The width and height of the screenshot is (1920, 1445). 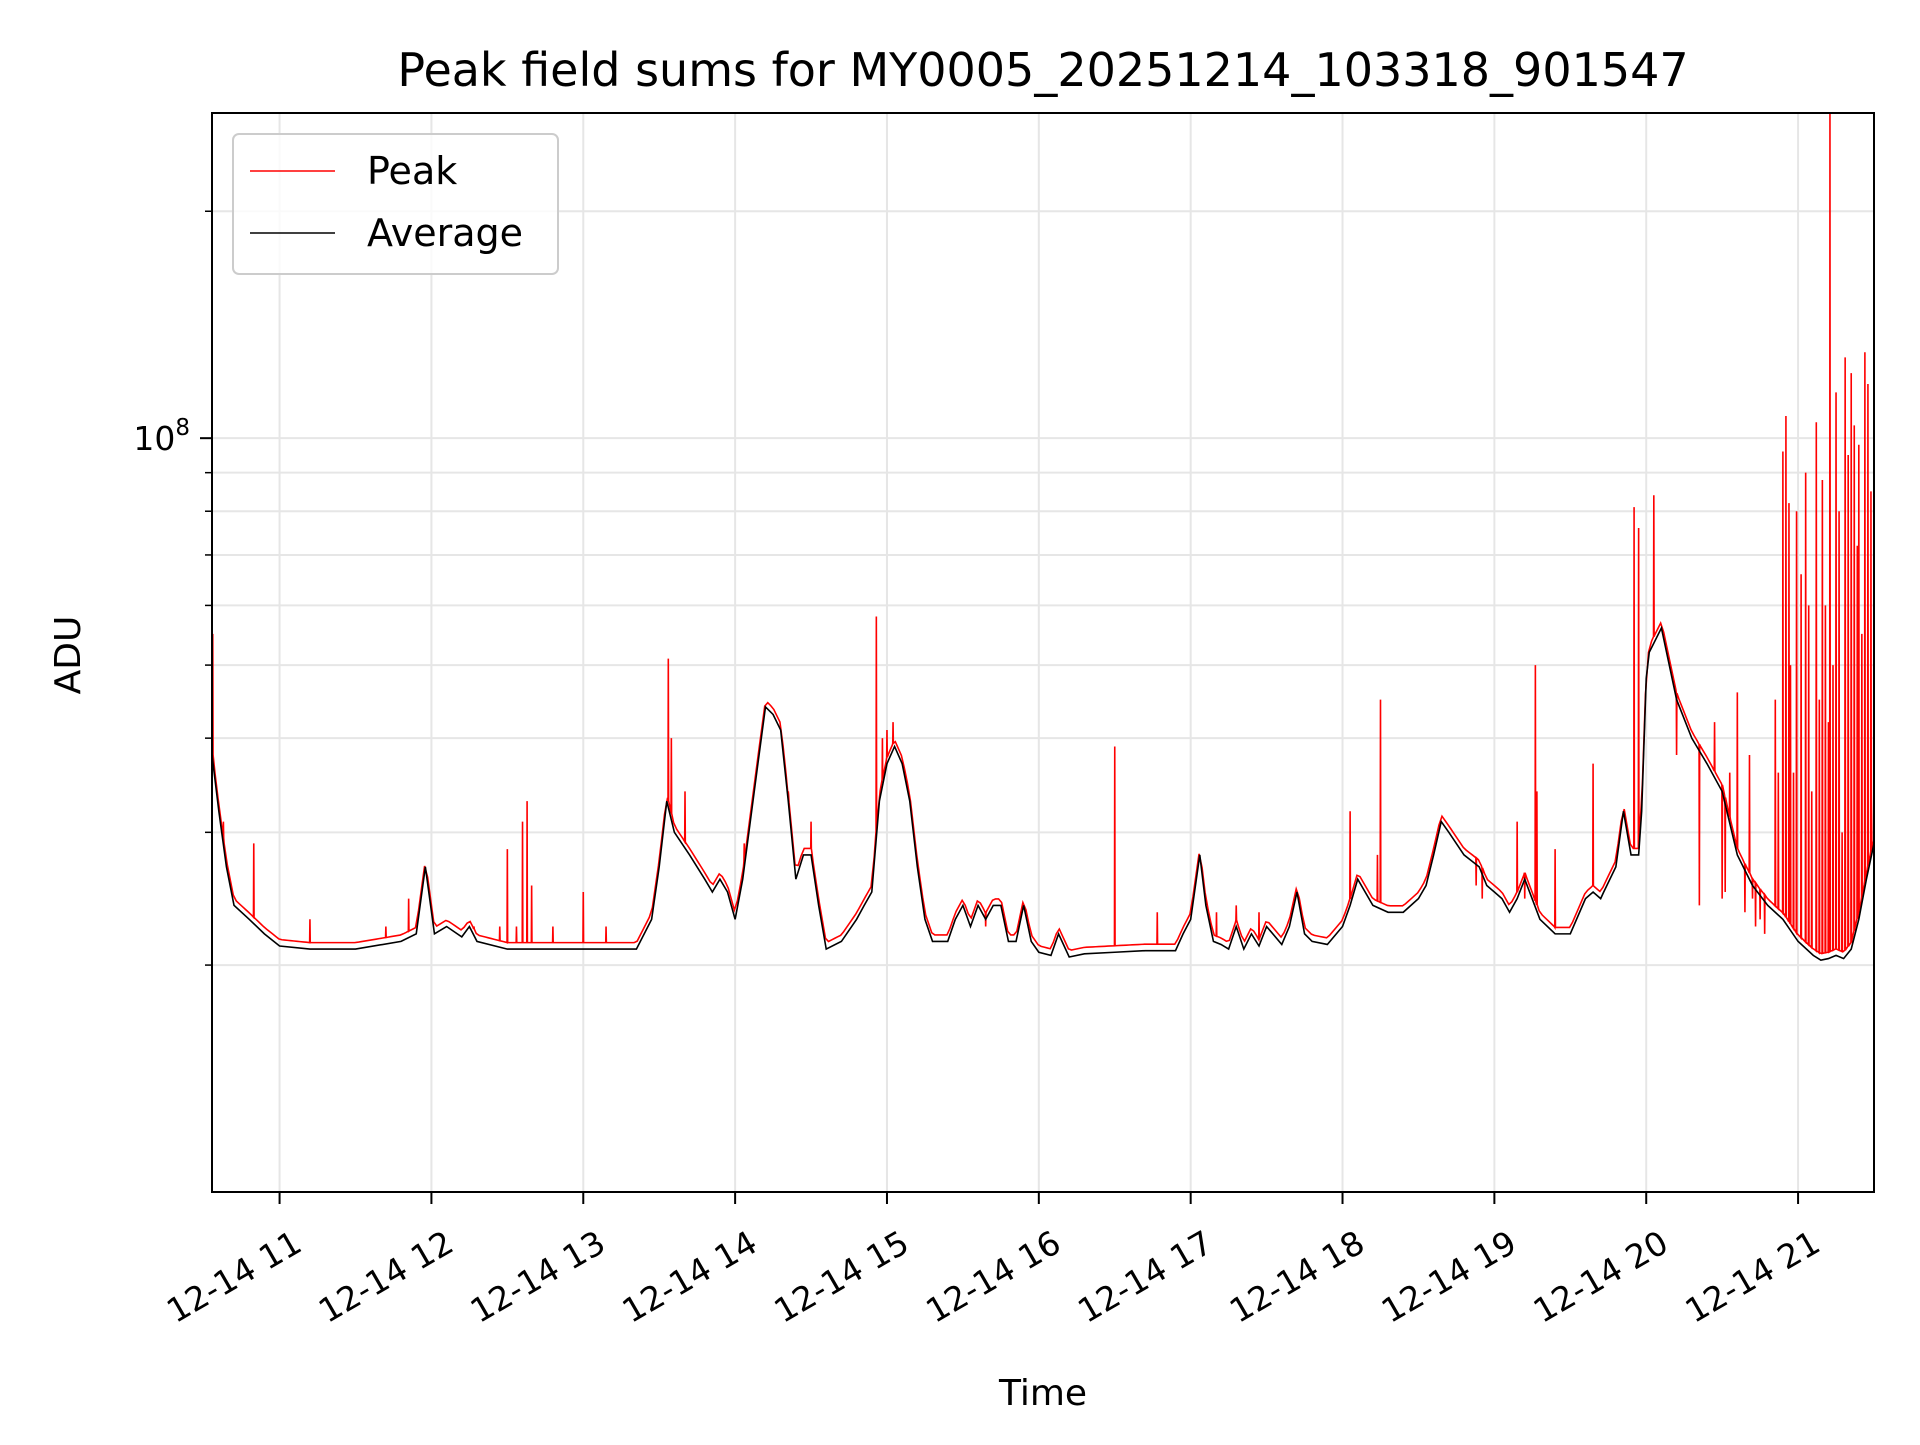 What do you see at coordinates (234, 1277) in the screenshot?
I see `x-tick-label: 12-14 11` at bounding box center [234, 1277].